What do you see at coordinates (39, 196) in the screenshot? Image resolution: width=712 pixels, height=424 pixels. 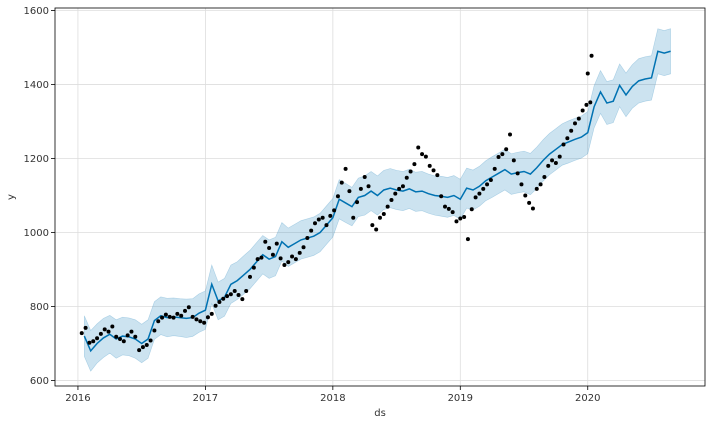 I see `y-axis-ticks: 600 800 1000 1200 1400 1600` at bounding box center [39, 196].